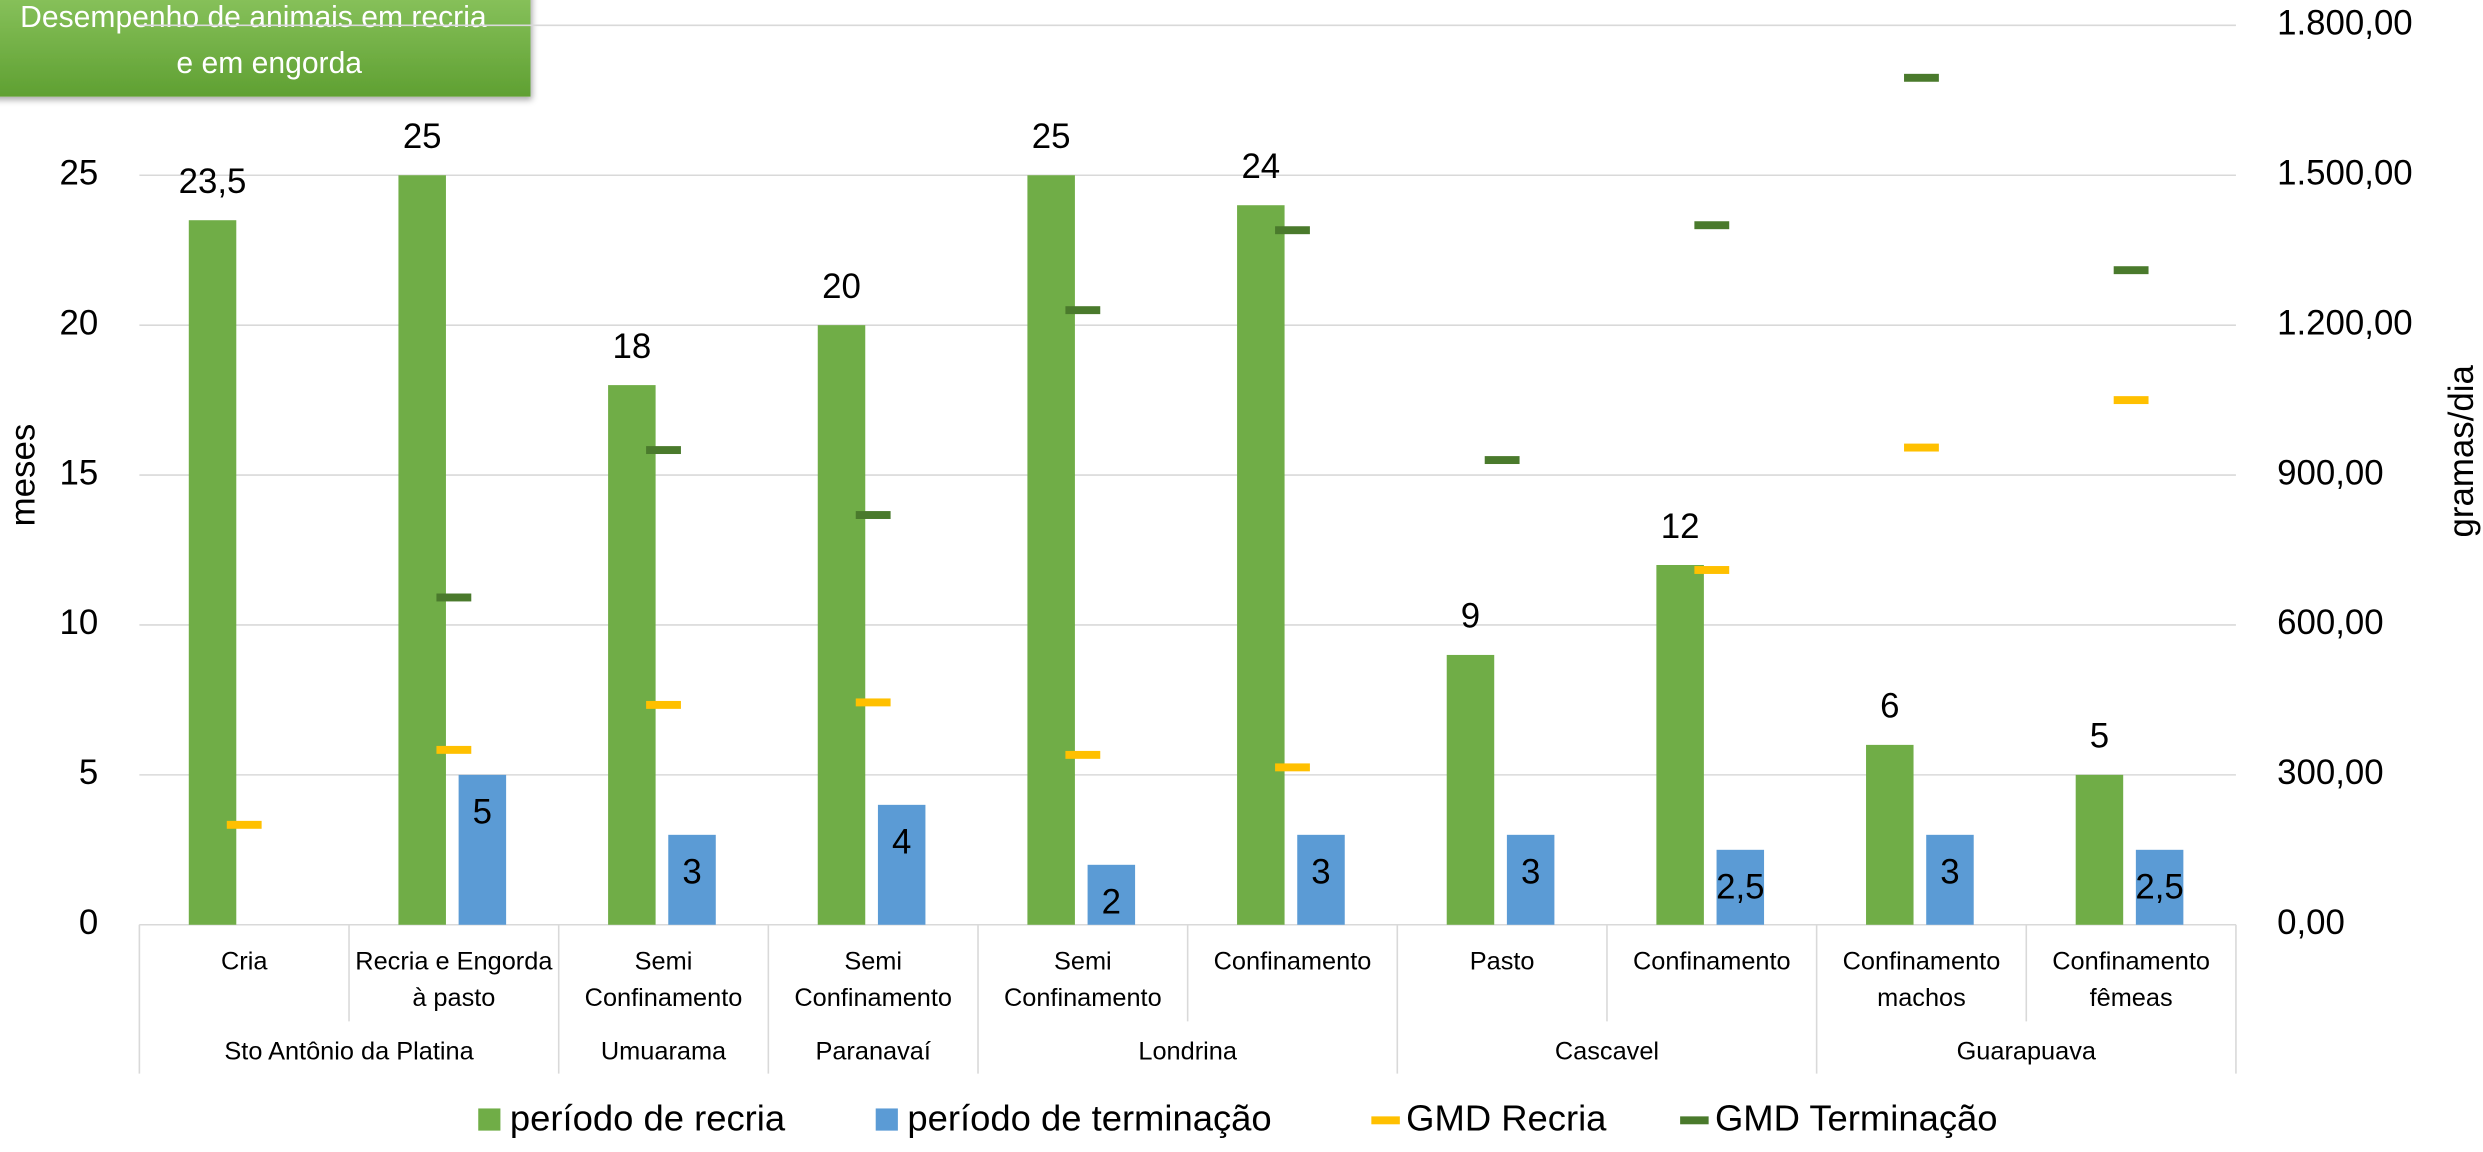 This screenshot has height=1152, width=2483. What do you see at coordinates (1187, 1052) in the screenshot?
I see `group-label: Londrina` at bounding box center [1187, 1052].